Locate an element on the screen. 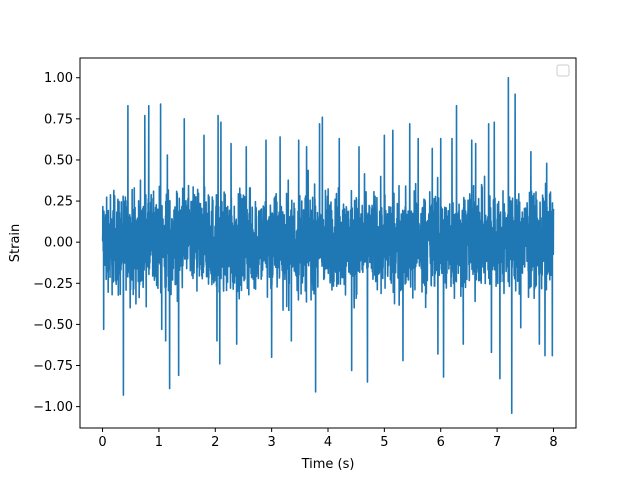  x-axis-label: Time (s) is located at coordinates (328, 464).